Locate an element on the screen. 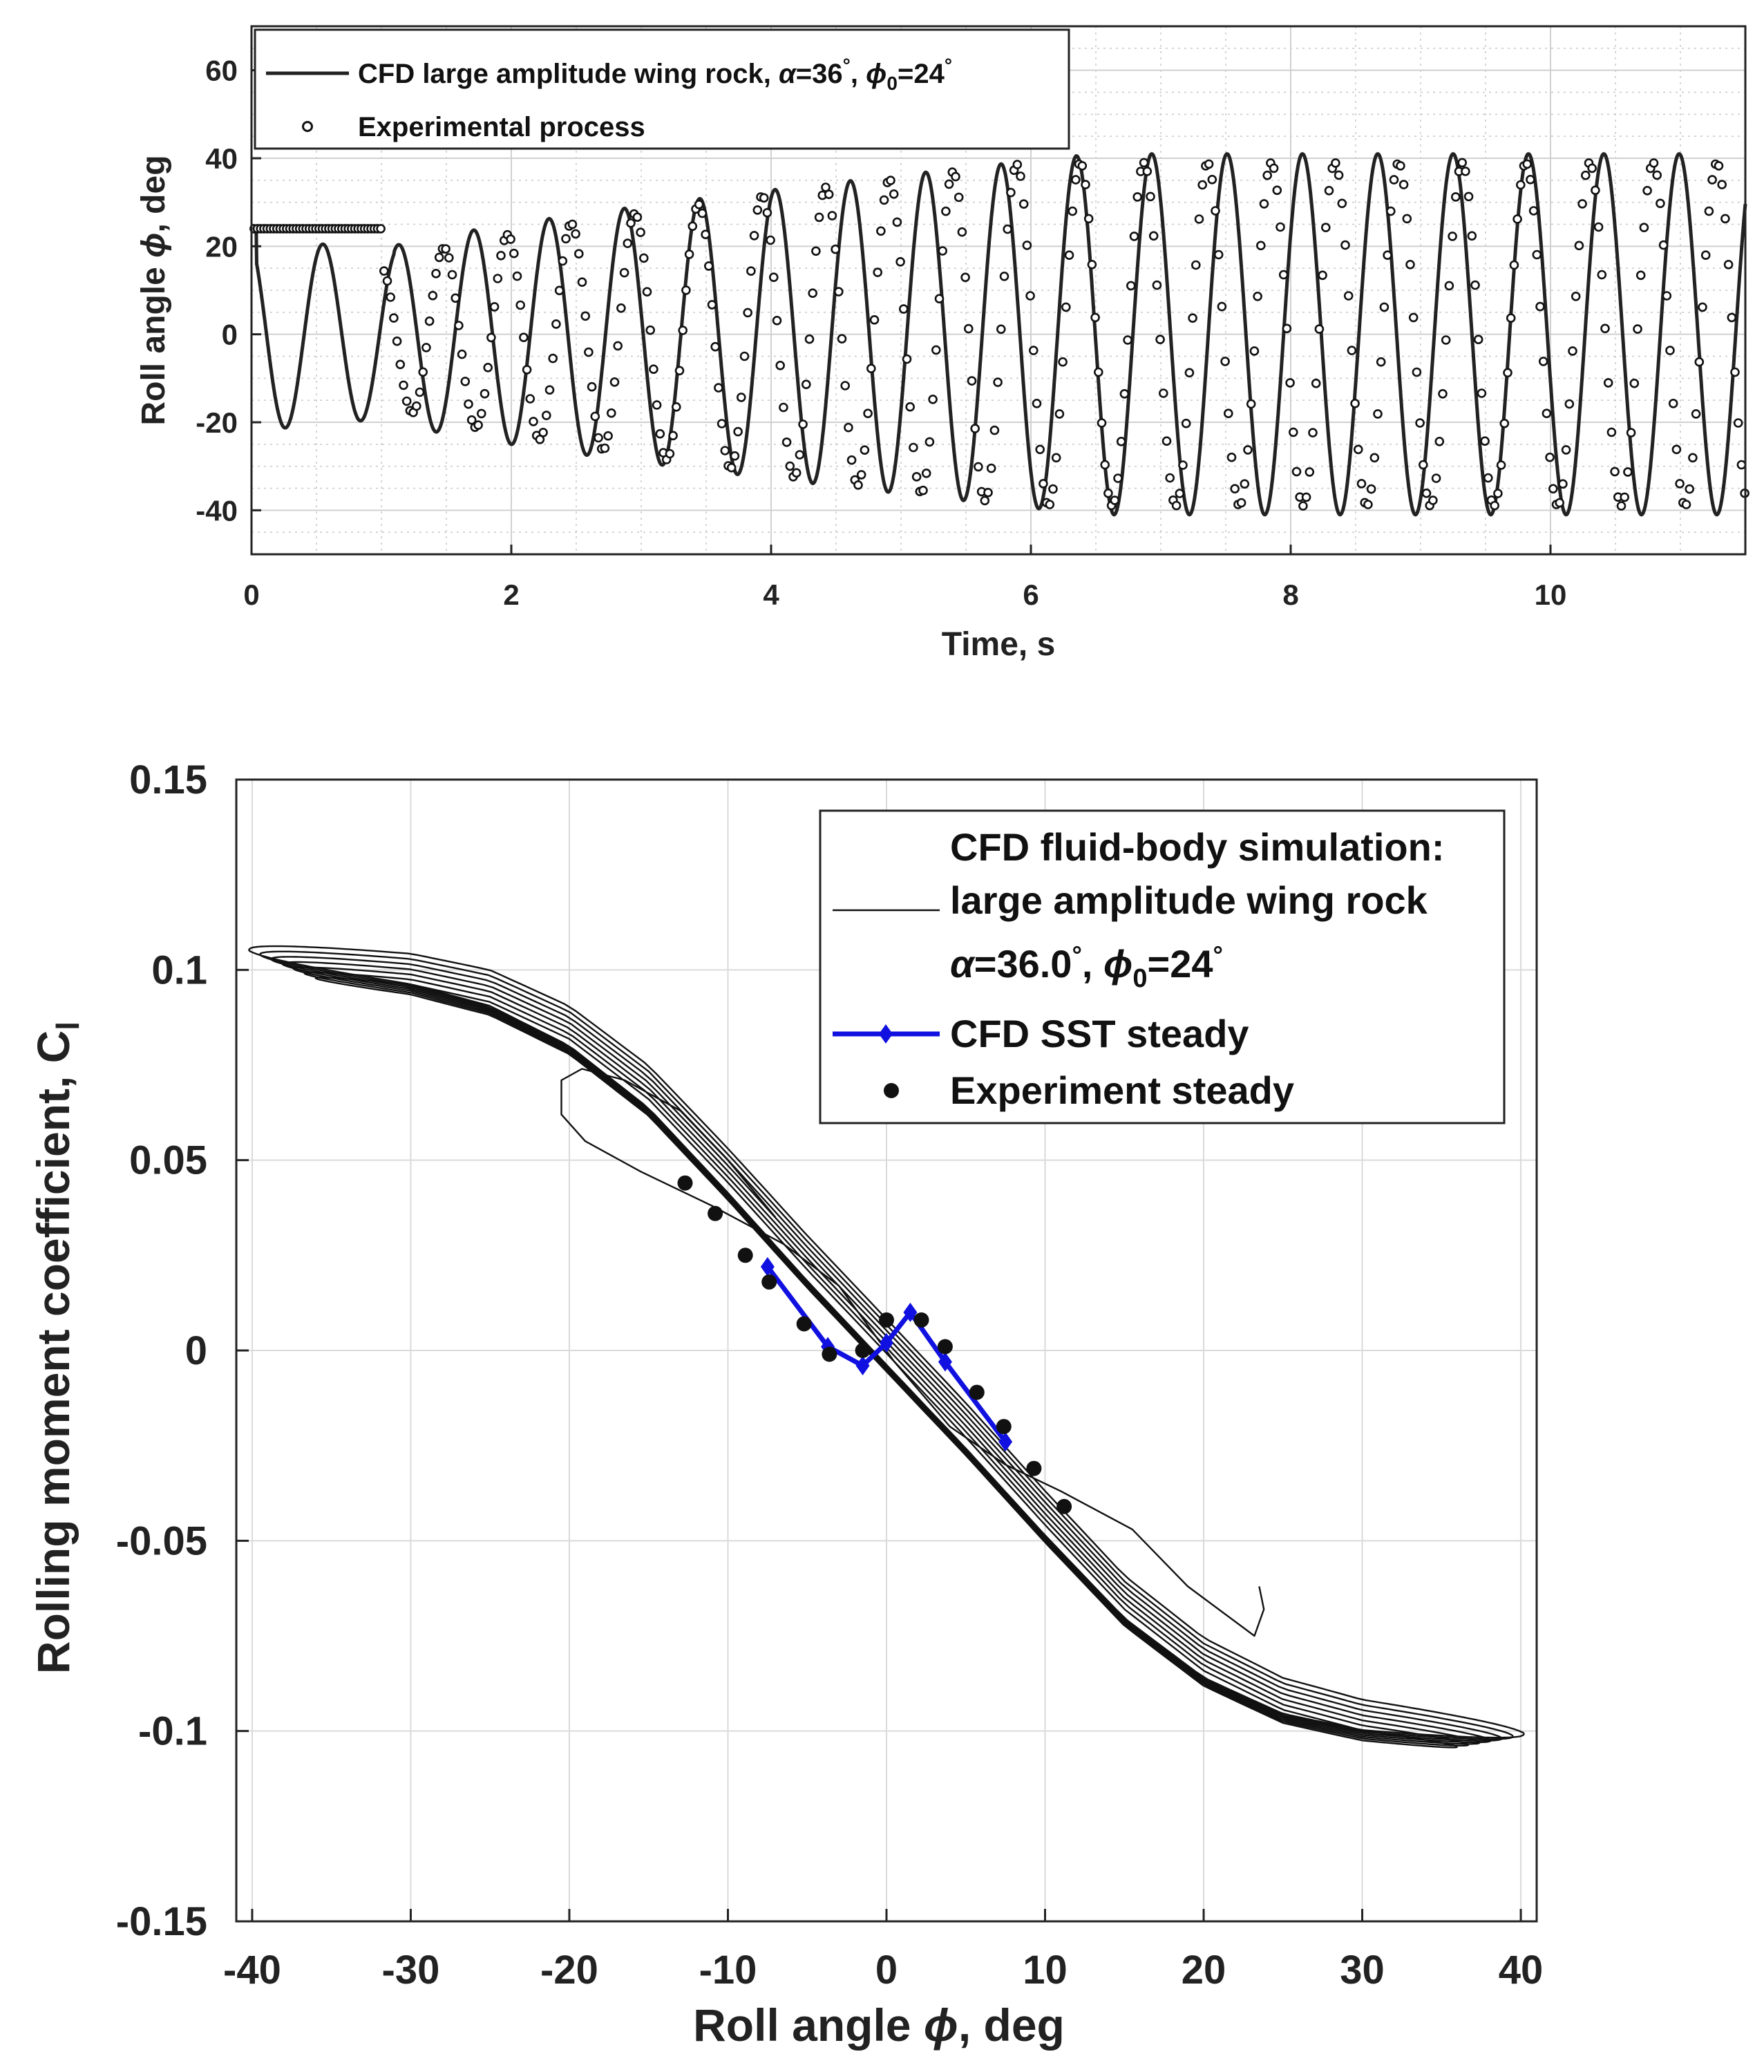  chart2-sst-steady-marker is located at coordinates (1006, 1442).